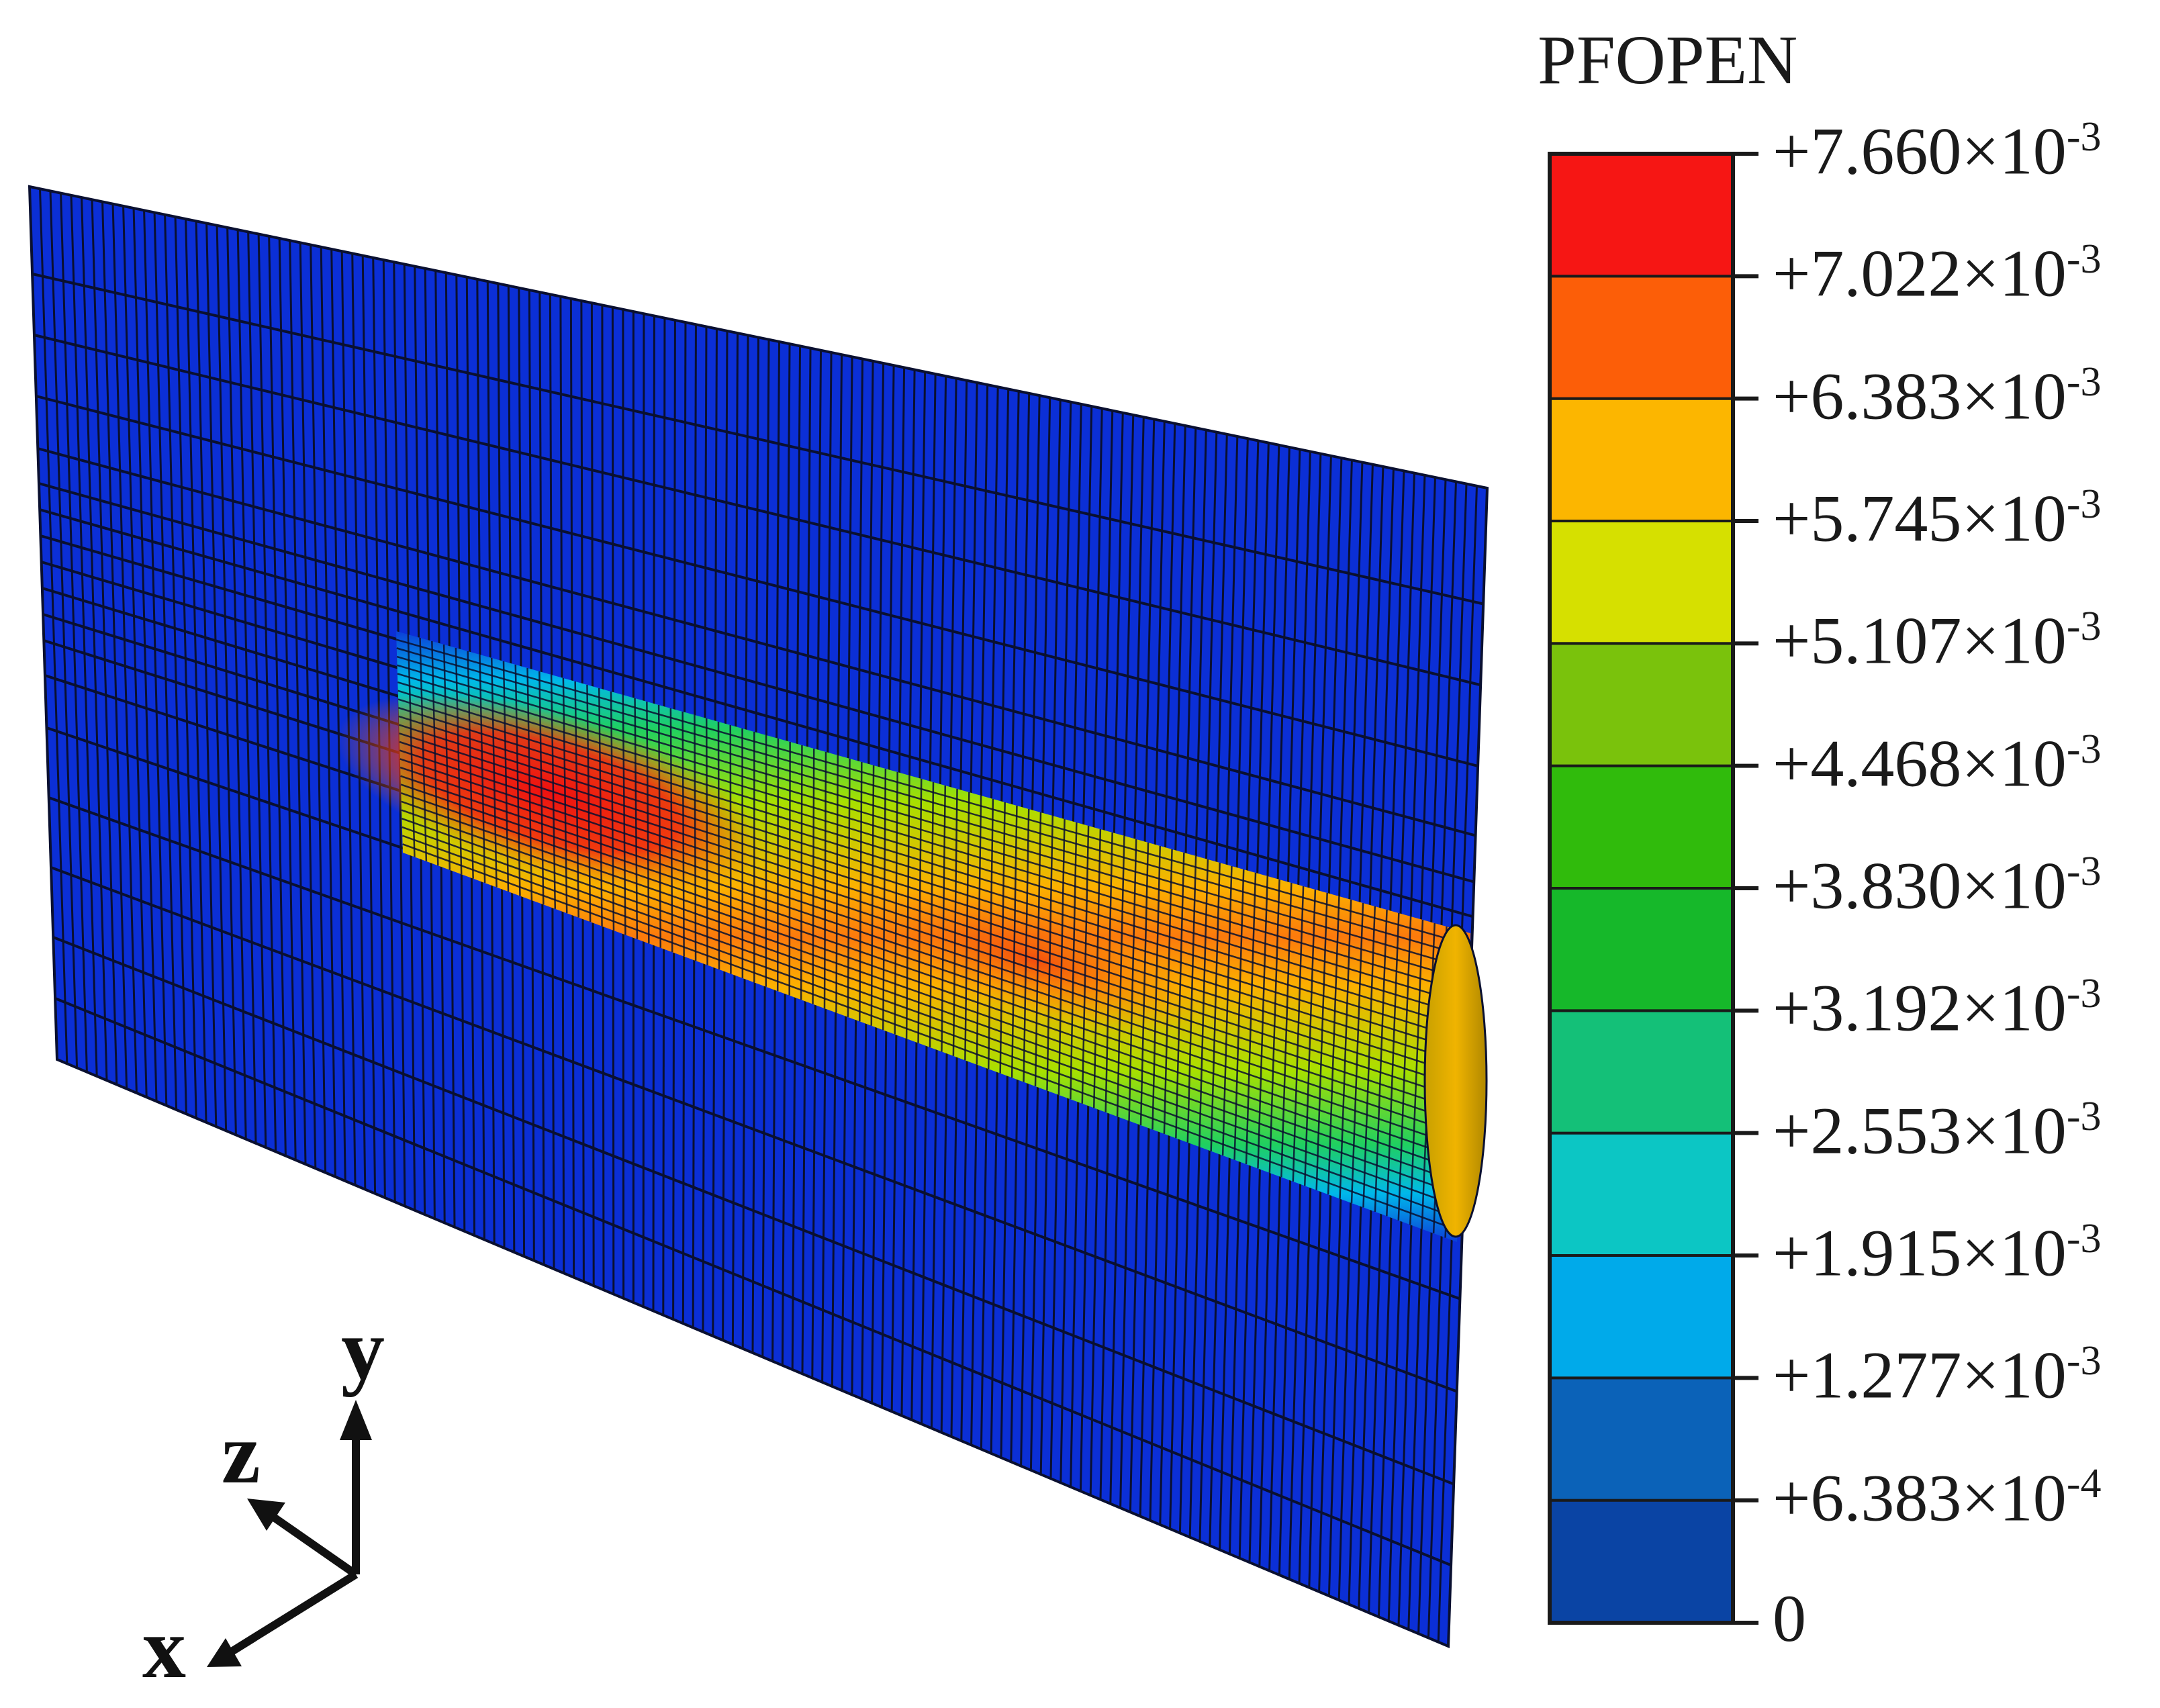  I want to click on z-arrow-head, so click(266, 1515).